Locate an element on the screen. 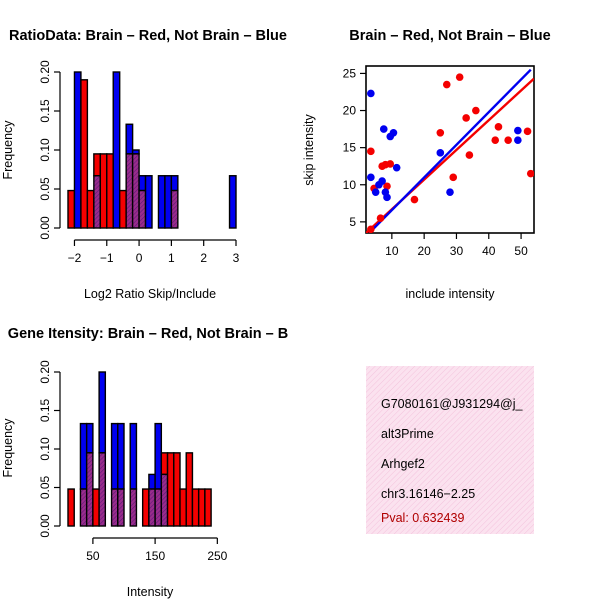  info-box-background is located at coordinates (450, 450).